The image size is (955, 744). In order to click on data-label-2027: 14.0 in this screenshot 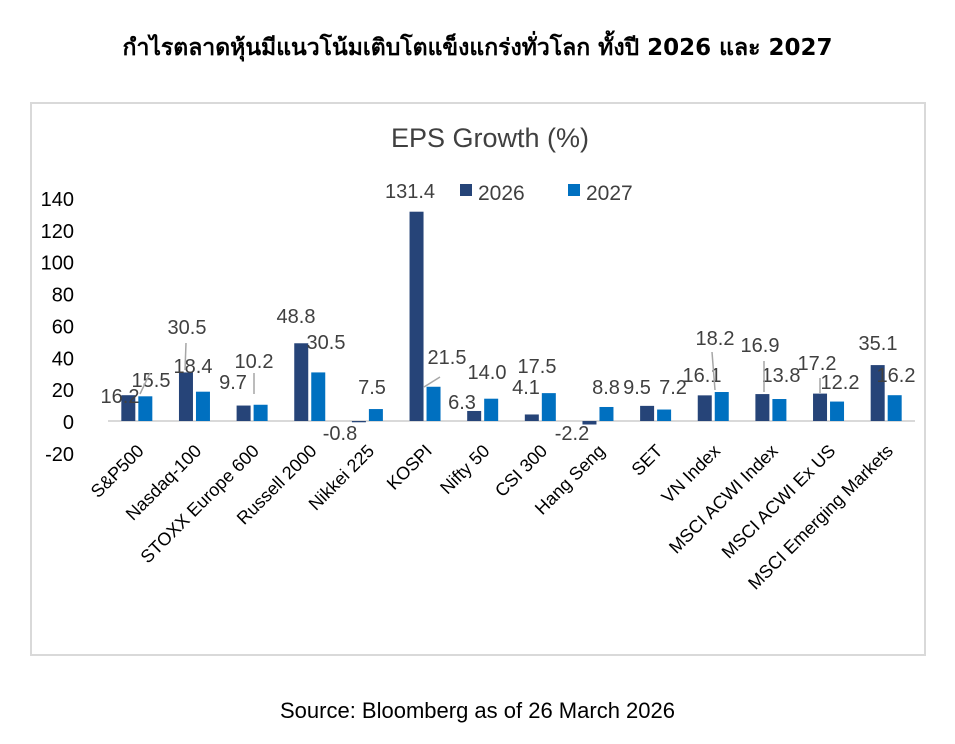, I will do `click(487, 373)`.